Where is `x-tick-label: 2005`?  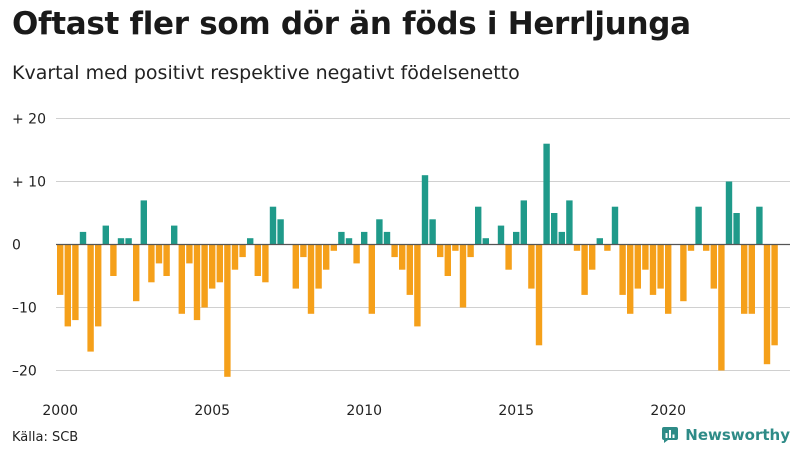
x-tick-label: 2005 is located at coordinates (212, 411).